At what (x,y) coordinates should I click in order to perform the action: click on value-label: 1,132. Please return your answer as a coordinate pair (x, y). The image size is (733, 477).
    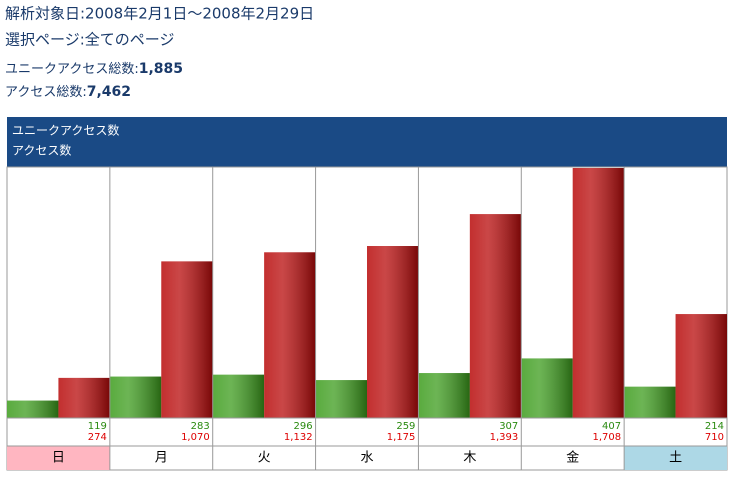
    Looking at the image, I should click on (298, 437).